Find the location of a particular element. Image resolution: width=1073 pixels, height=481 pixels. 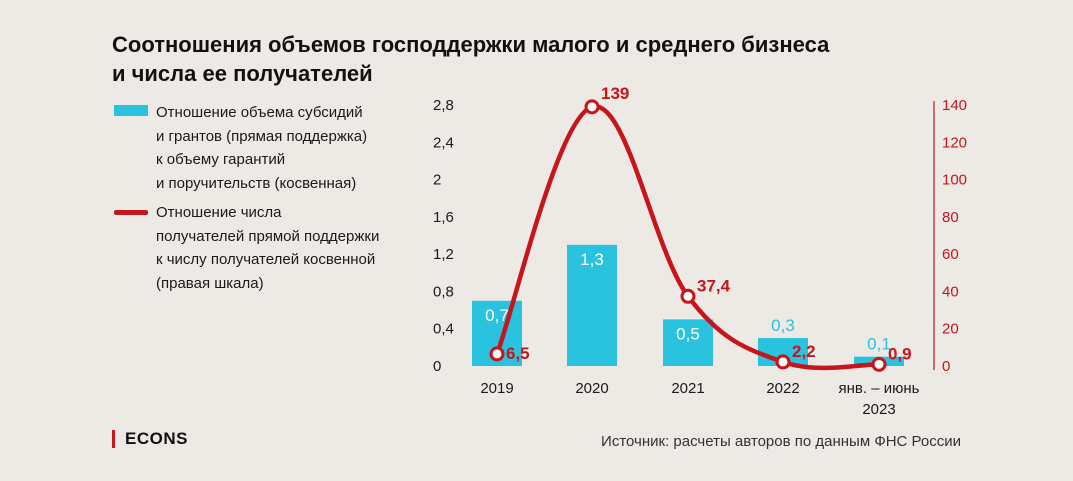

line-value-label: 37,4 is located at coordinates (714, 285).